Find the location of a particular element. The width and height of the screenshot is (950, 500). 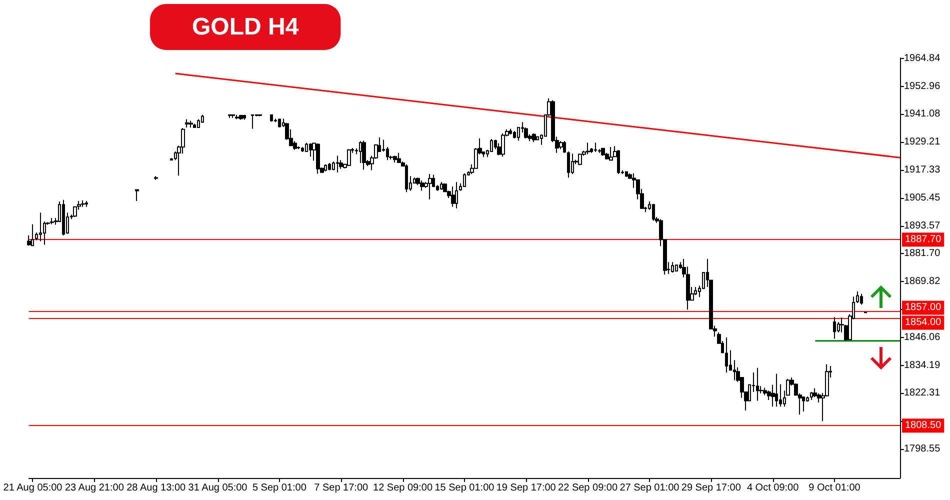

x-tick-label: 19 Sep 17:00 is located at coordinates (526, 488).